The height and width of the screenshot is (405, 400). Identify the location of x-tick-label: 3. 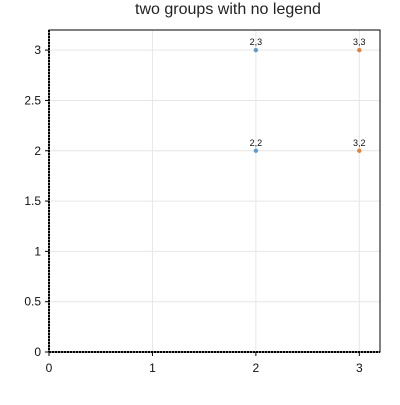
(359, 368).